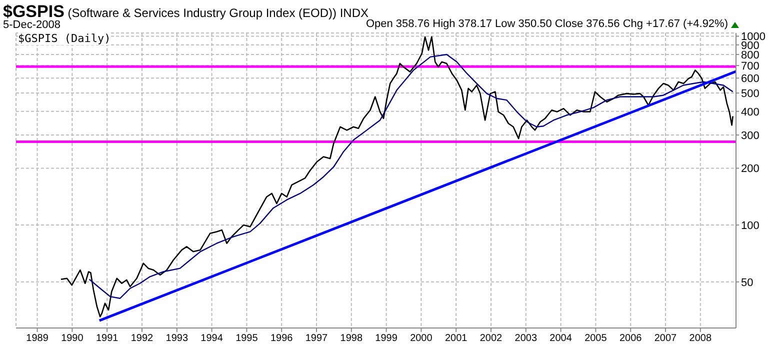 The image size is (780, 345). What do you see at coordinates (561, 338) in the screenshot?
I see `x-tick-label: 2004` at bounding box center [561, 338].